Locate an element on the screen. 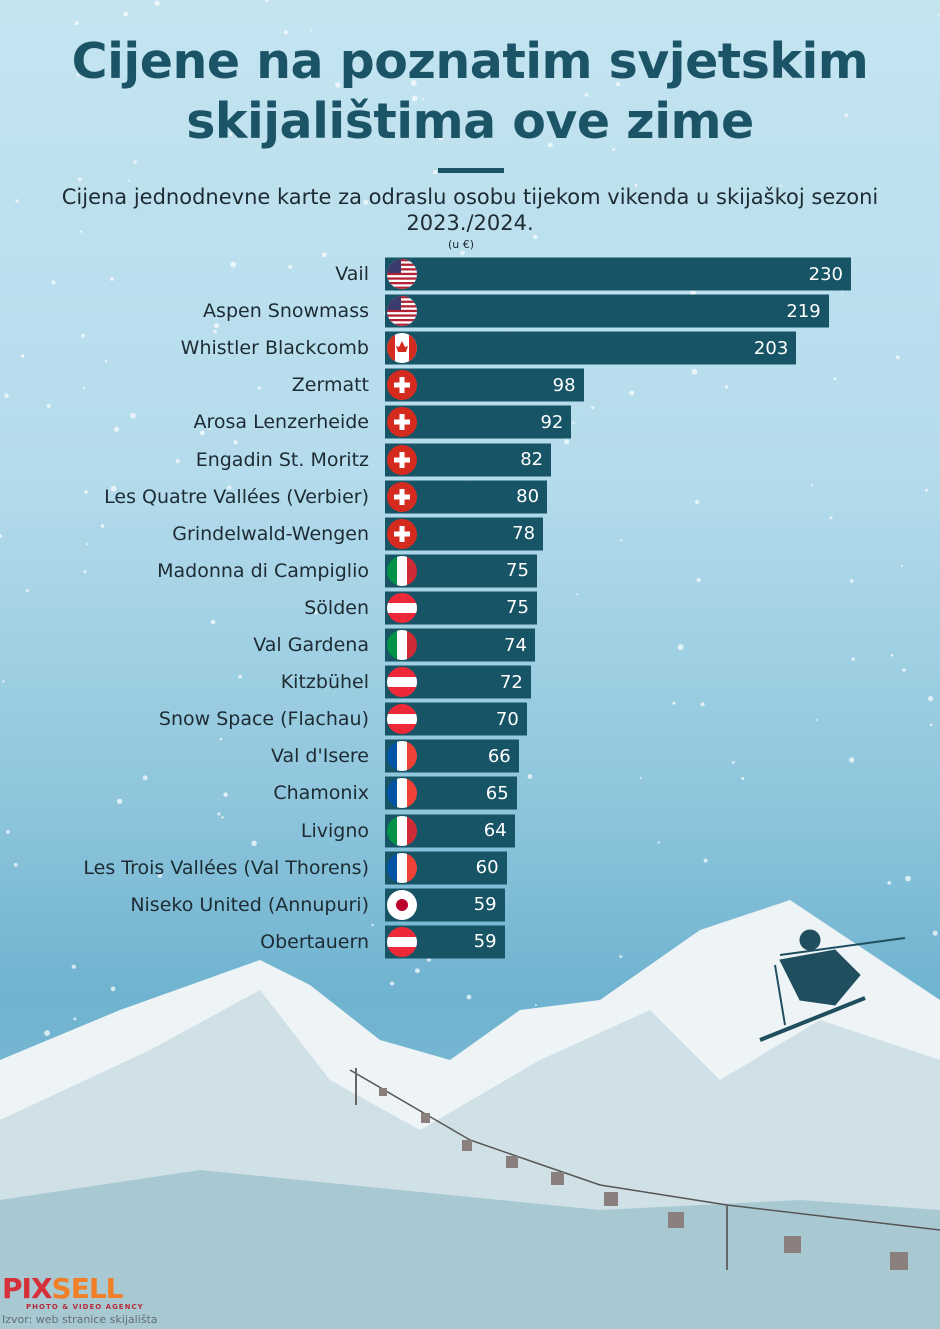  source-note: Izvor: web stranice skijališta is located at coordinates (80, 1319).